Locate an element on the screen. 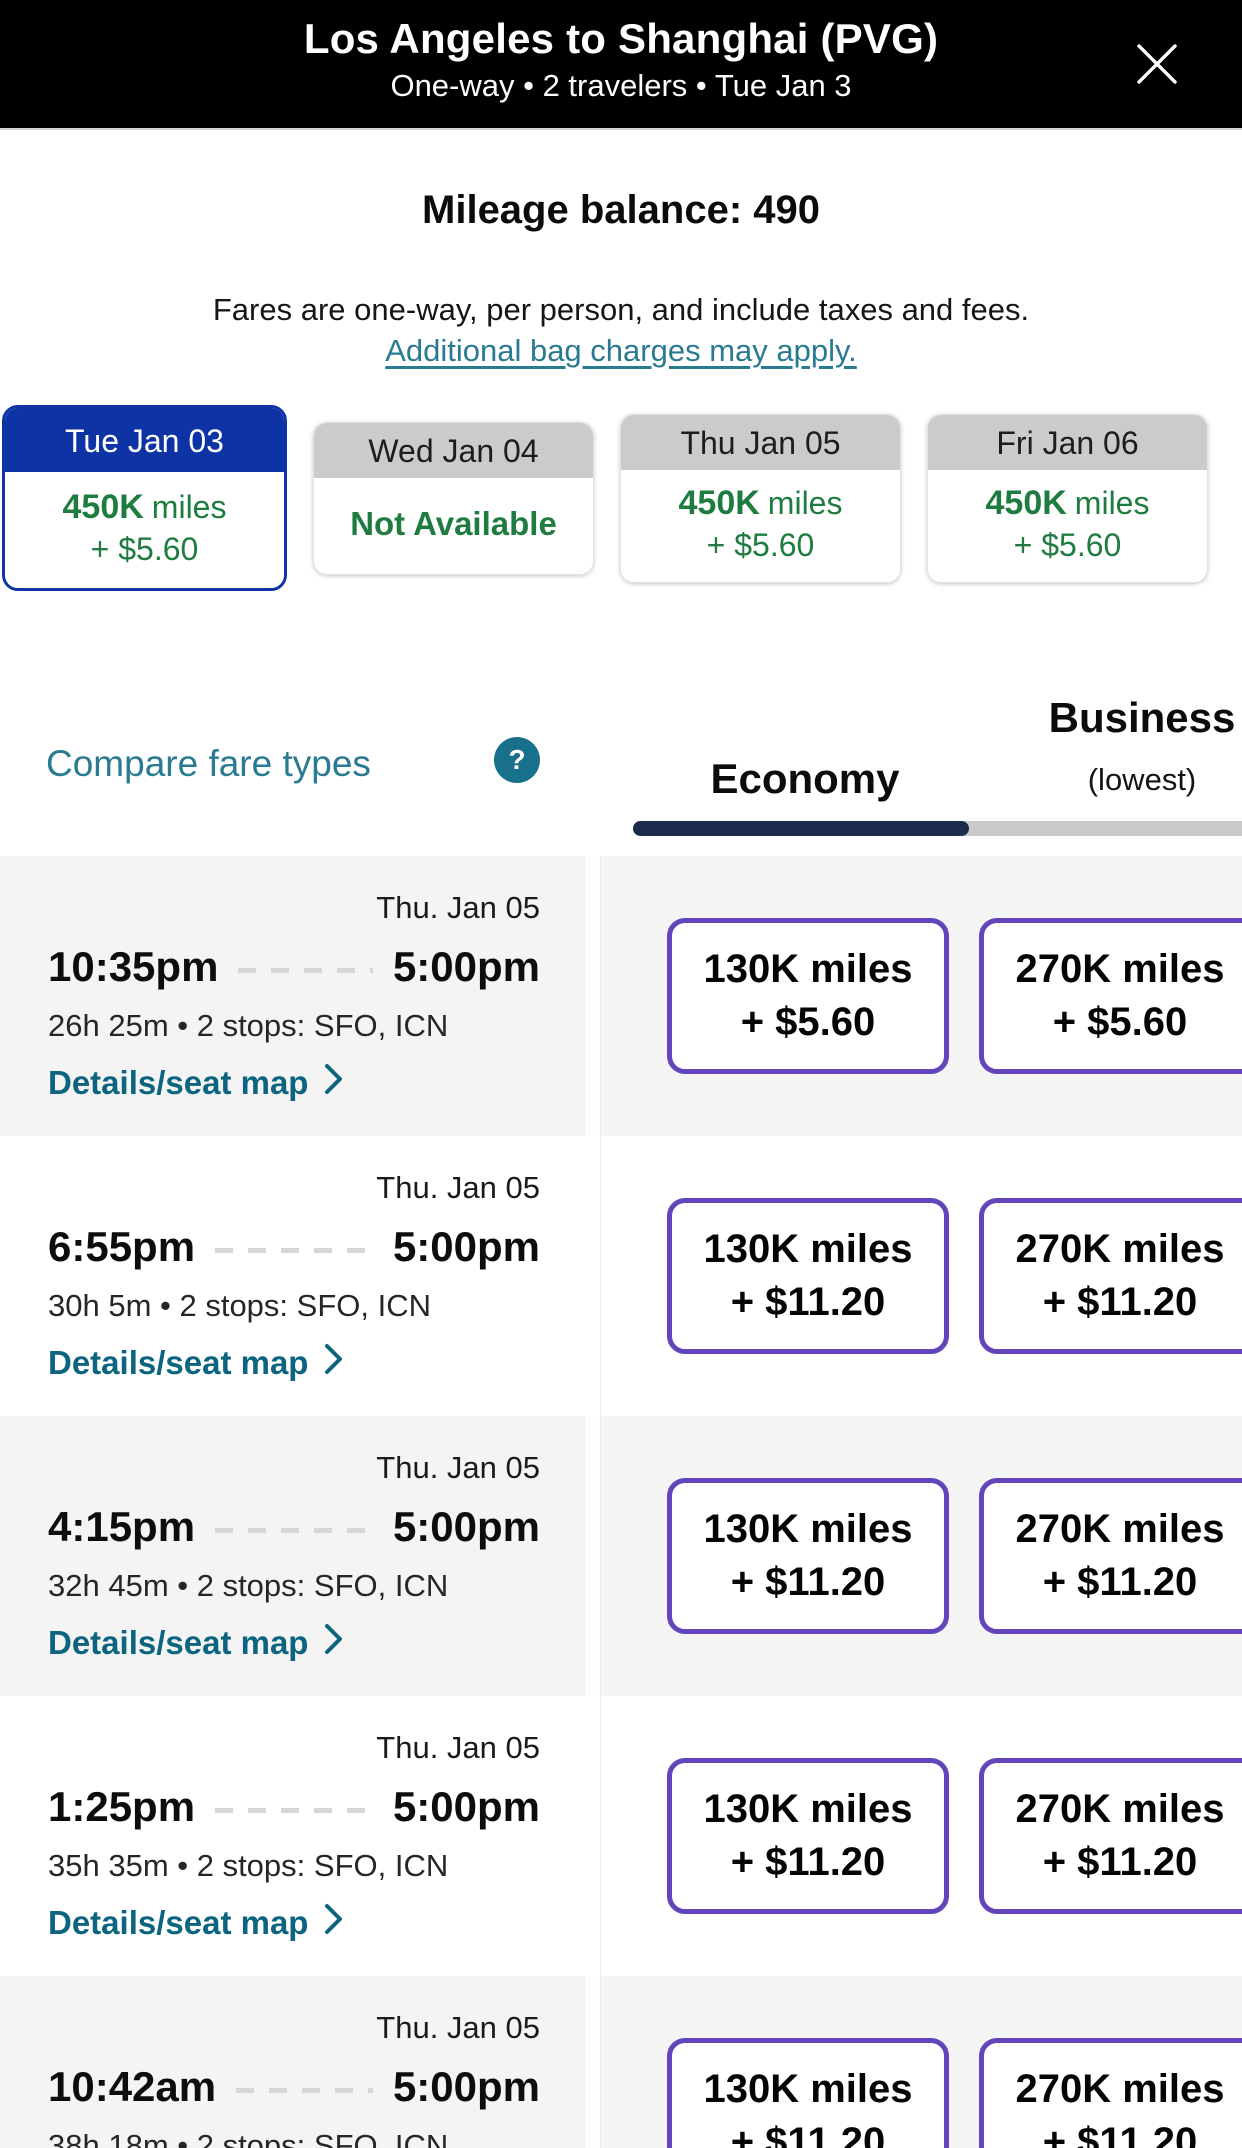 The height and width of the screenshot is (2148, 1242). date-tab-label: Thu Jan 05 is located at coordinates (760, 442).